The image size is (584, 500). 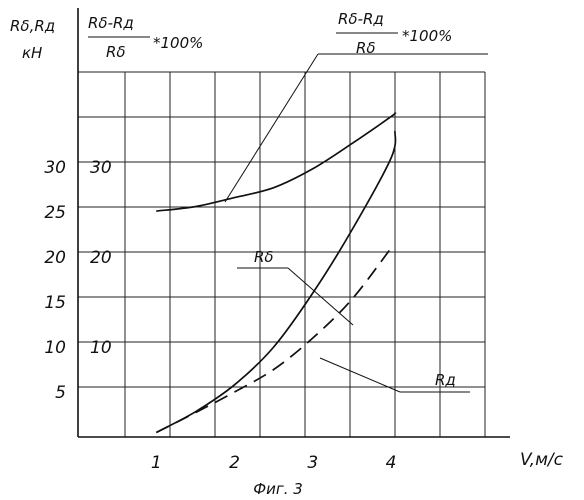 What do you see at coordinates (295, 286) in the screenshot?
I see `rb-label-group: Rδ` at bounding box center [295, 286].